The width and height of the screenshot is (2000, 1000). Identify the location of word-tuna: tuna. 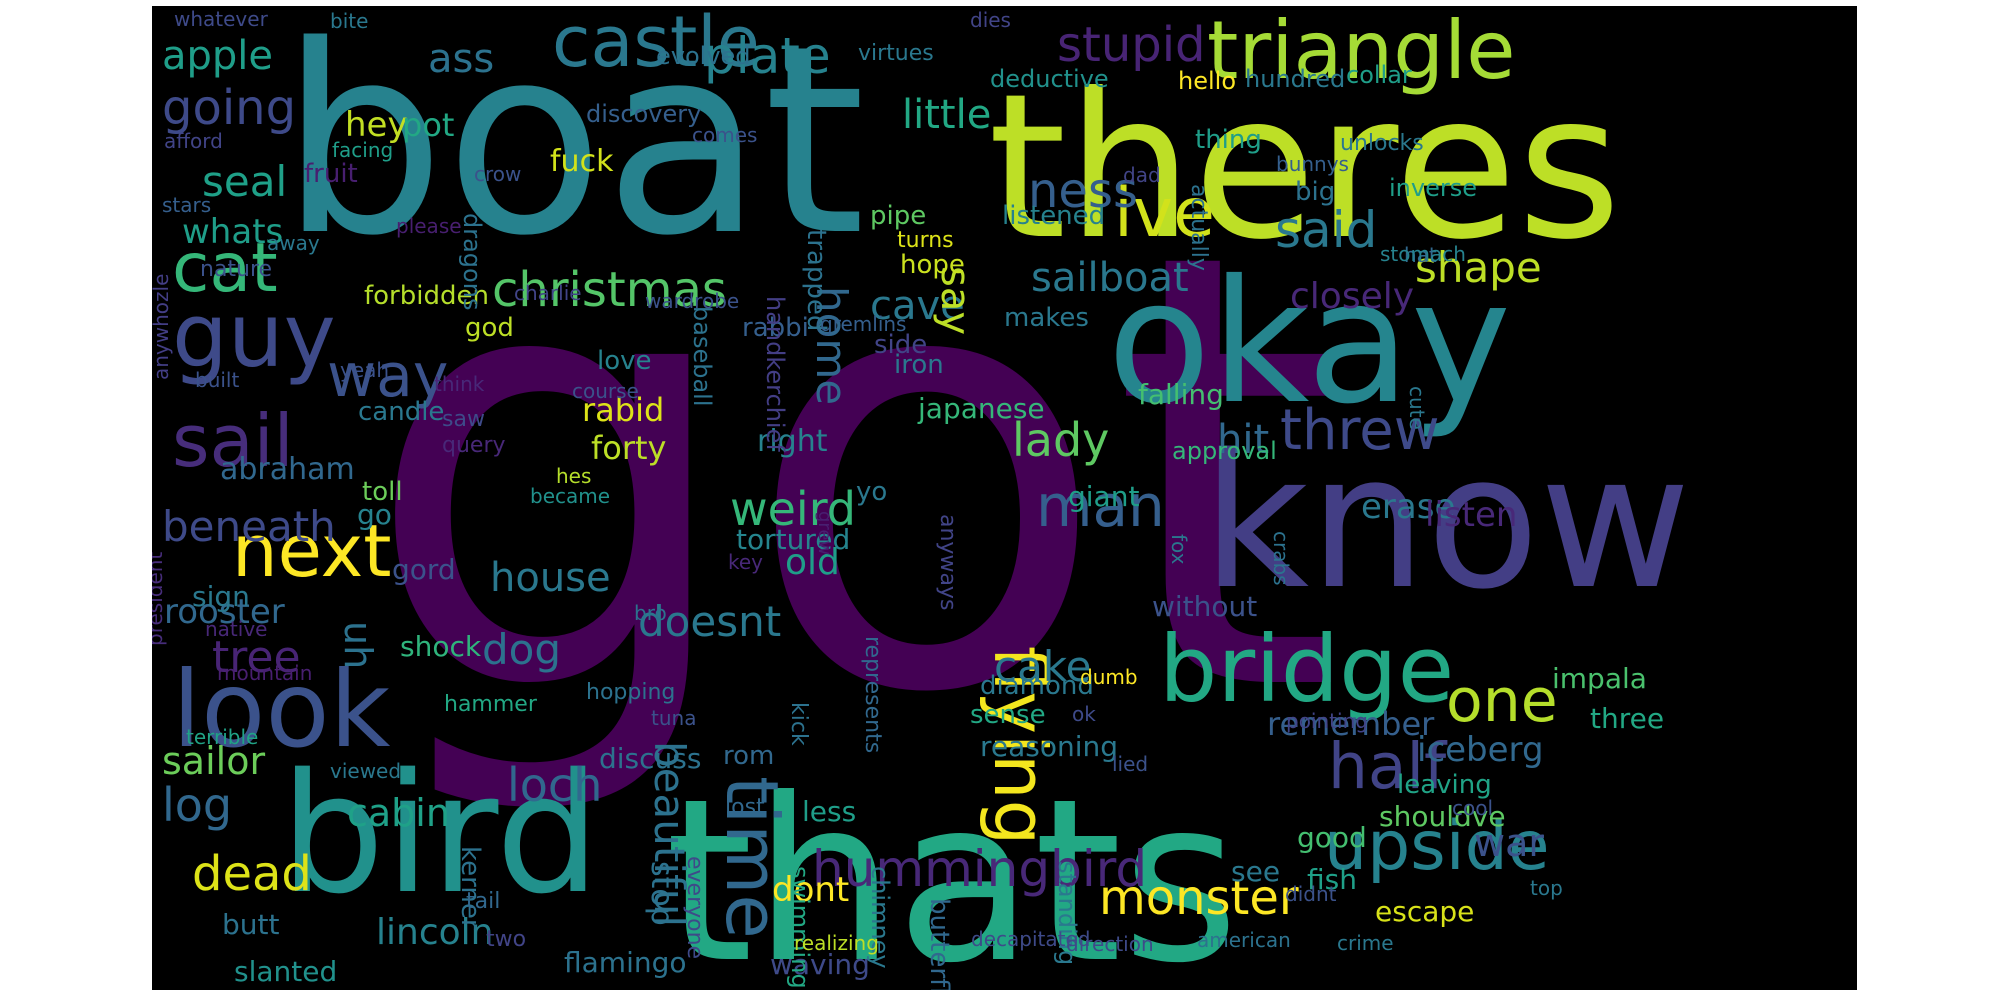
(673, 718).